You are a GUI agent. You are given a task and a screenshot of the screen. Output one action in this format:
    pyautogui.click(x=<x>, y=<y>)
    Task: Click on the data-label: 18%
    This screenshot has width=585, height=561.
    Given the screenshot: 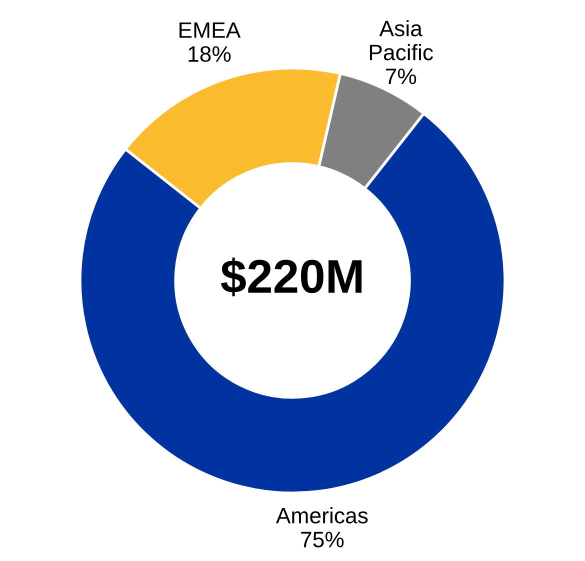 What is the action you would take?
    pyautogui.click(x=209, y=54)
    